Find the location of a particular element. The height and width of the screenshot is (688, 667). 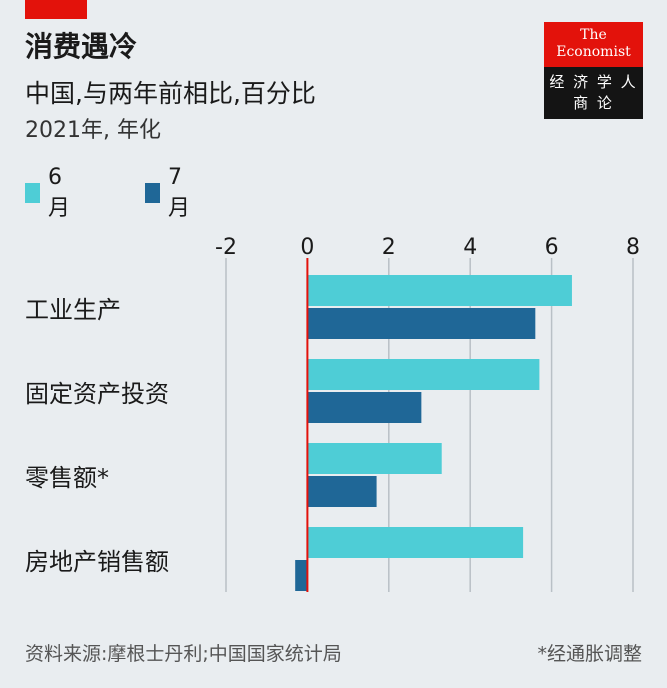

source-note: 资料来源:摩根士丹利;中国国家统计局 is located at coordinates (183, 654).